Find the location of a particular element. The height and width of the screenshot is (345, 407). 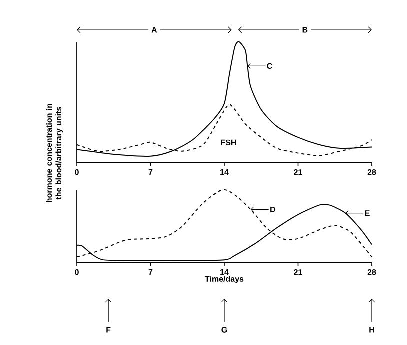

text: H is located at coordinates (372, 330).